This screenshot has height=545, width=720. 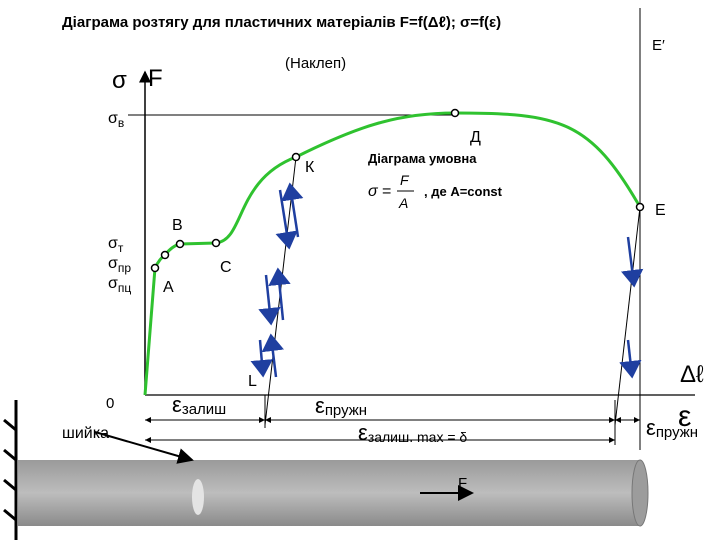 I want to click on hardening: (Наклеп), so click(x=315, y=63).